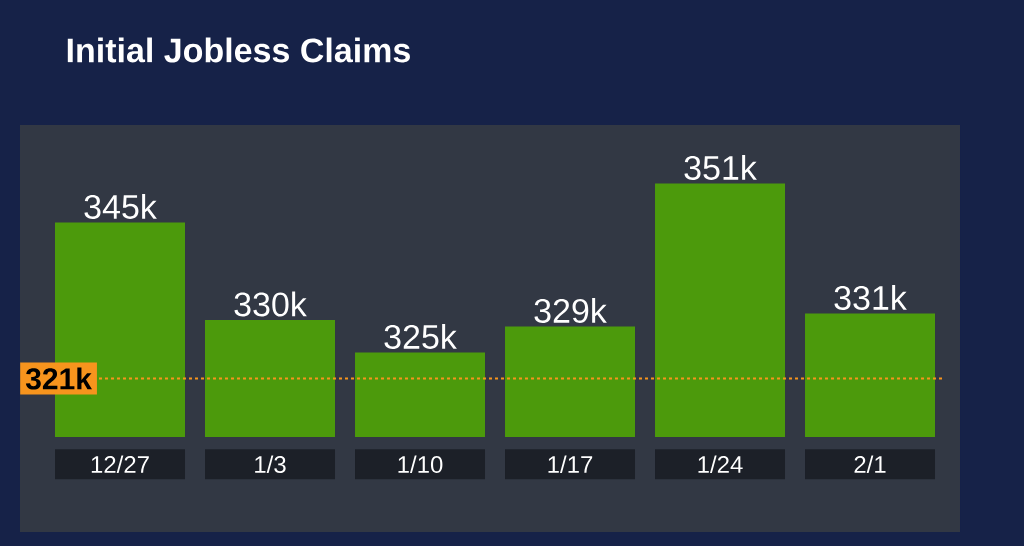 Image resolution: width=1024 pixels, height=546 pixels. Describe the element at coordinates (120, 464) in the screenshot. I see `x-tick-label: 12/27` at that location.